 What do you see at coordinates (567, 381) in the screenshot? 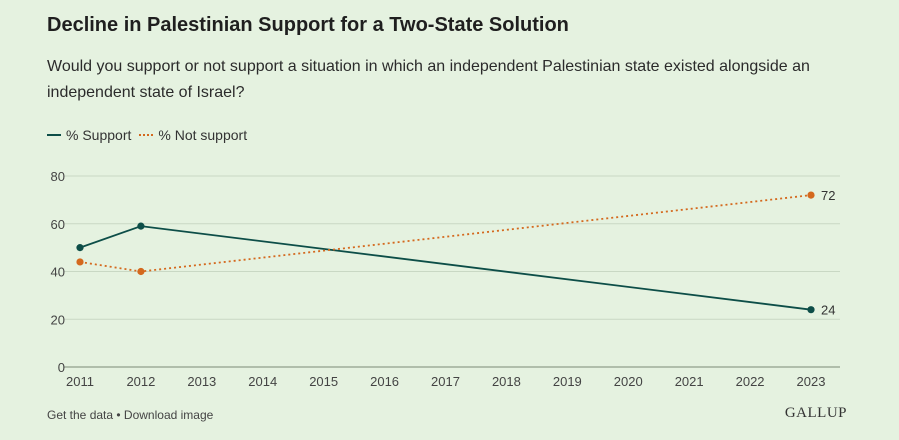
I see `x-tick-label: 2019` at bounding box center [567, 381].